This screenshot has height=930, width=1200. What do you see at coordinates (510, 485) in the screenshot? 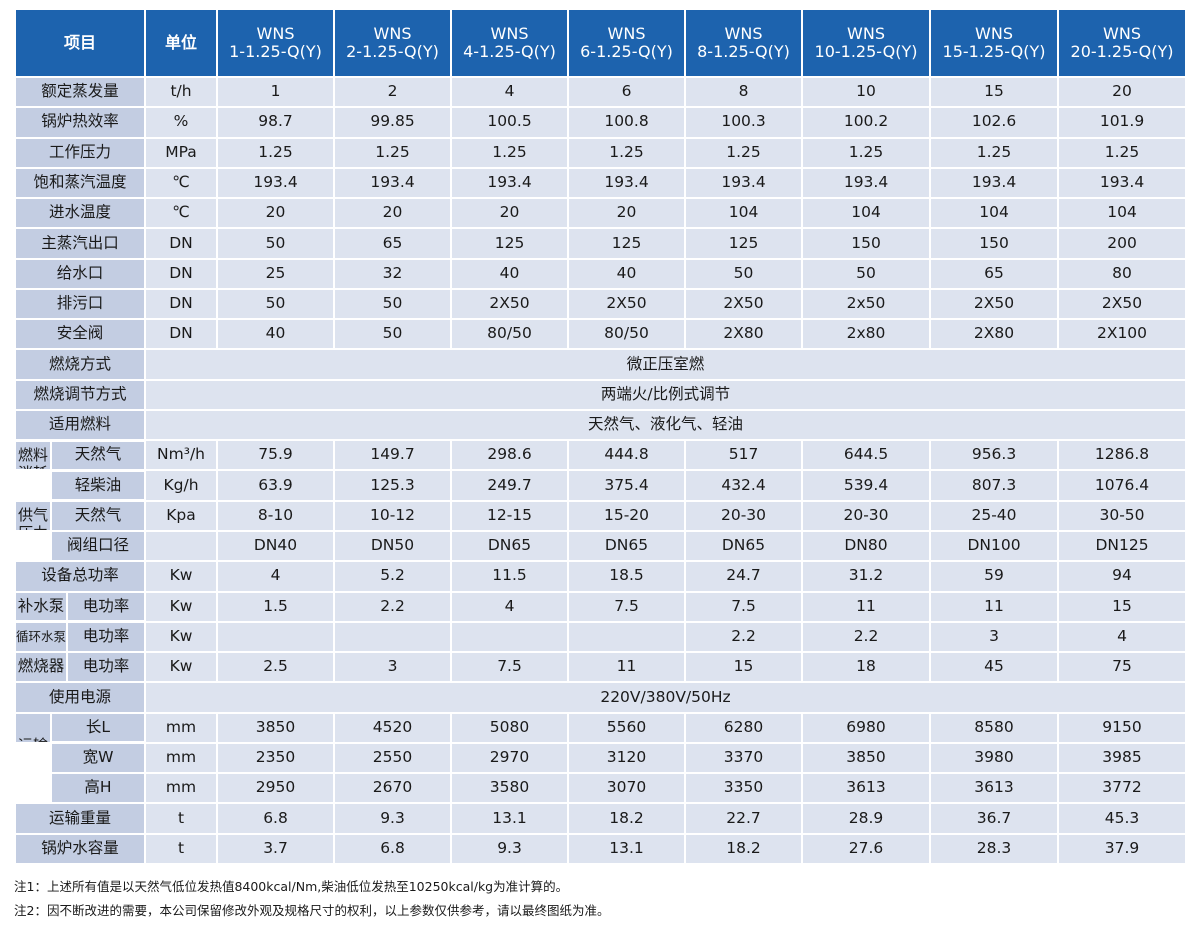
I see `value-cell: 249.7` at bounding box center [510, 485].